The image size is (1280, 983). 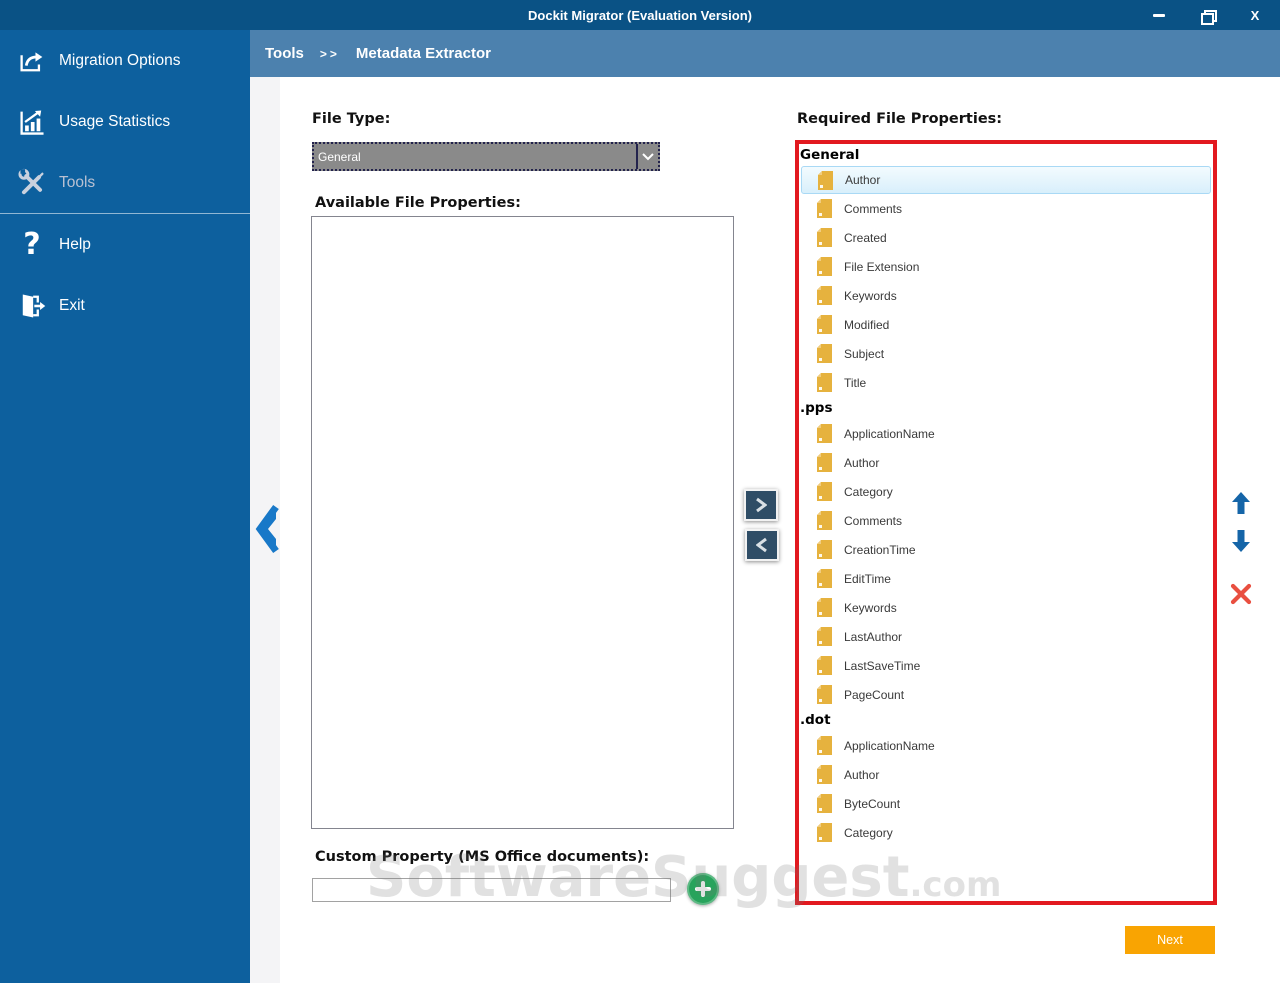 I want to click on chevron-left-icon, so click(x=267, y=529).